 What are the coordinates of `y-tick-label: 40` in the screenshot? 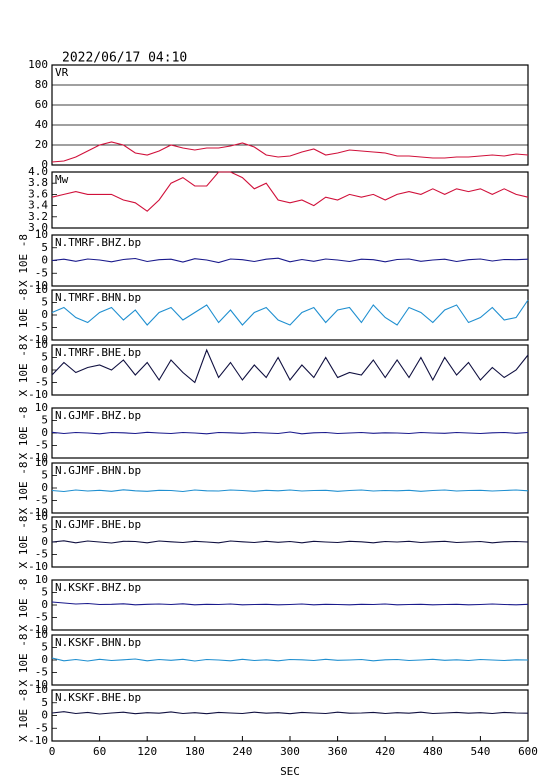 It's located at (41, 124).